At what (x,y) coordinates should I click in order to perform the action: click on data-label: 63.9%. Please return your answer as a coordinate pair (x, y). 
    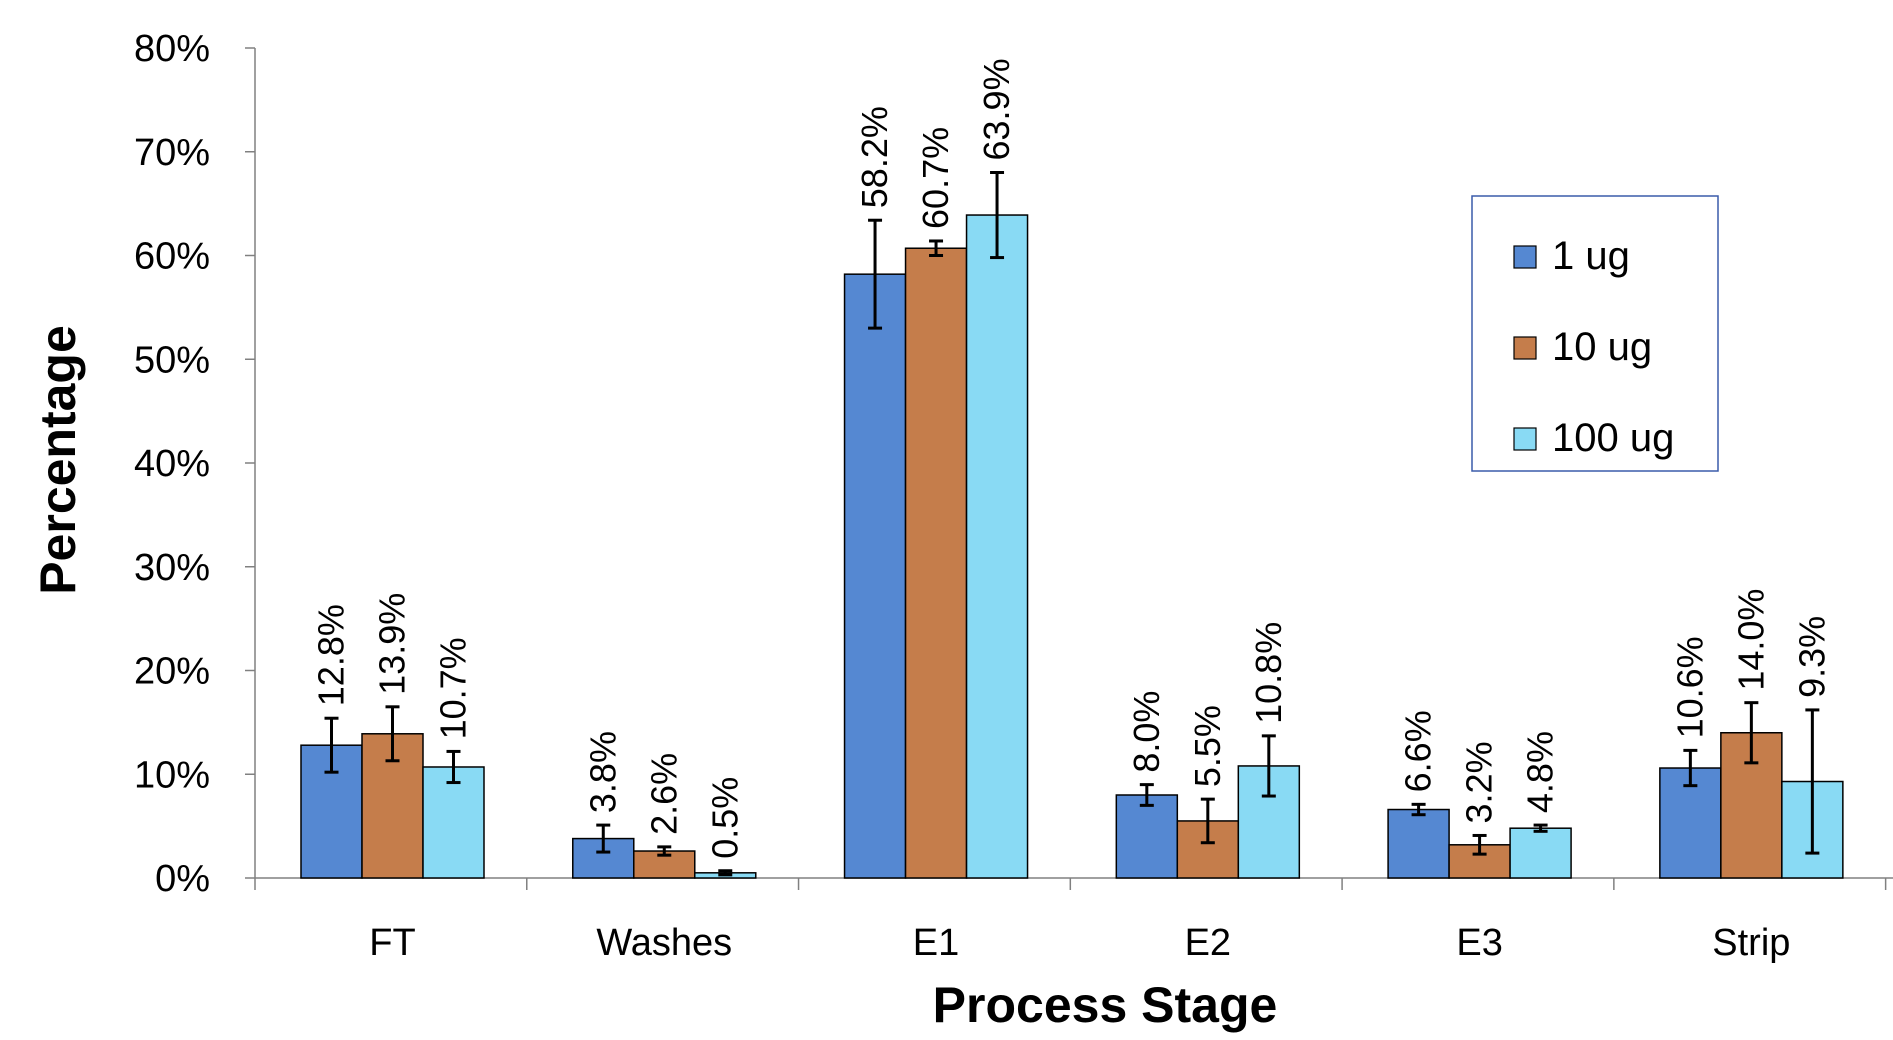
    Looking at the image, I should click on (996, 109).